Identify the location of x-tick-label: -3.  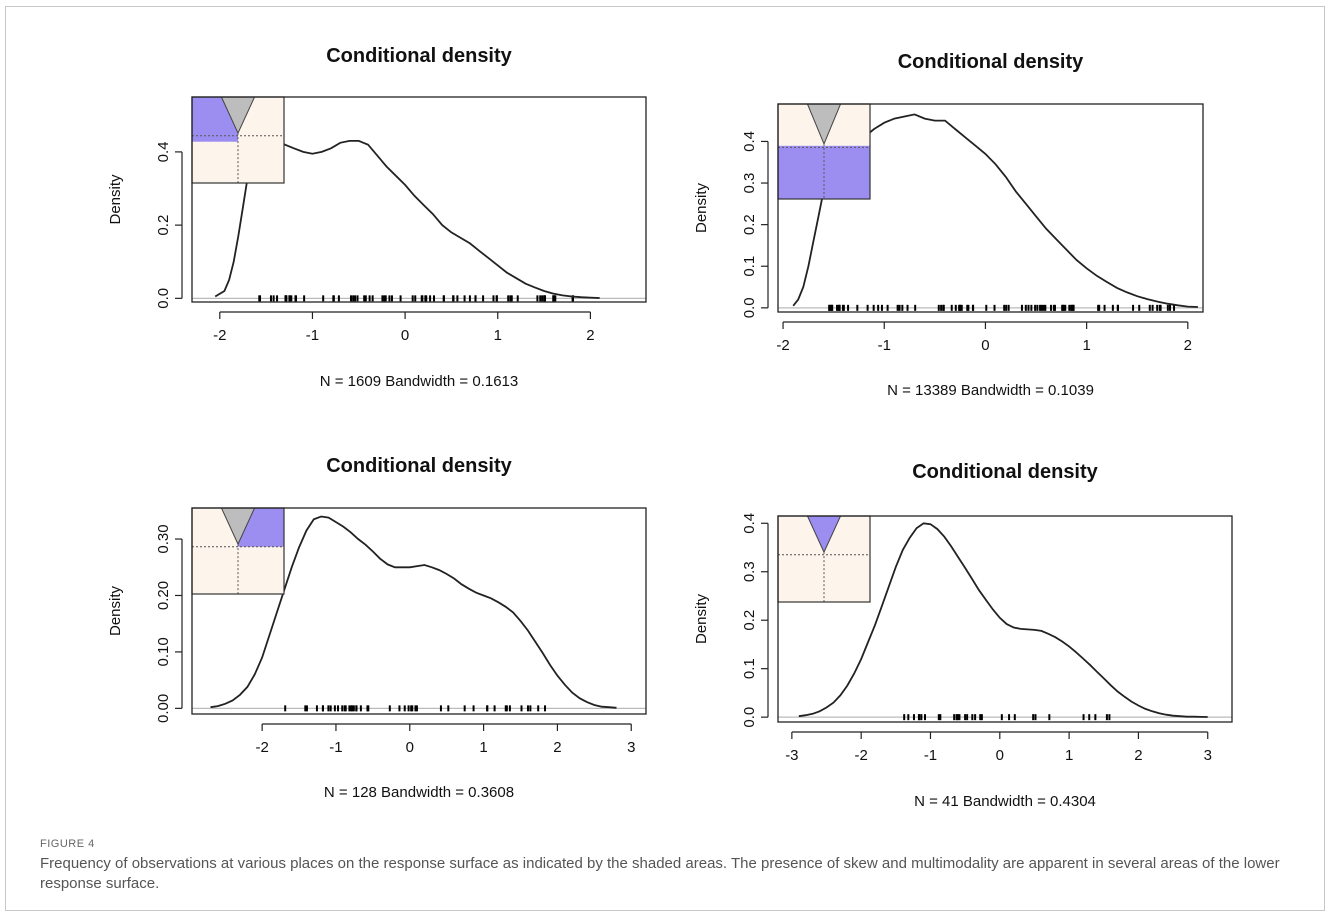
(791, 755).